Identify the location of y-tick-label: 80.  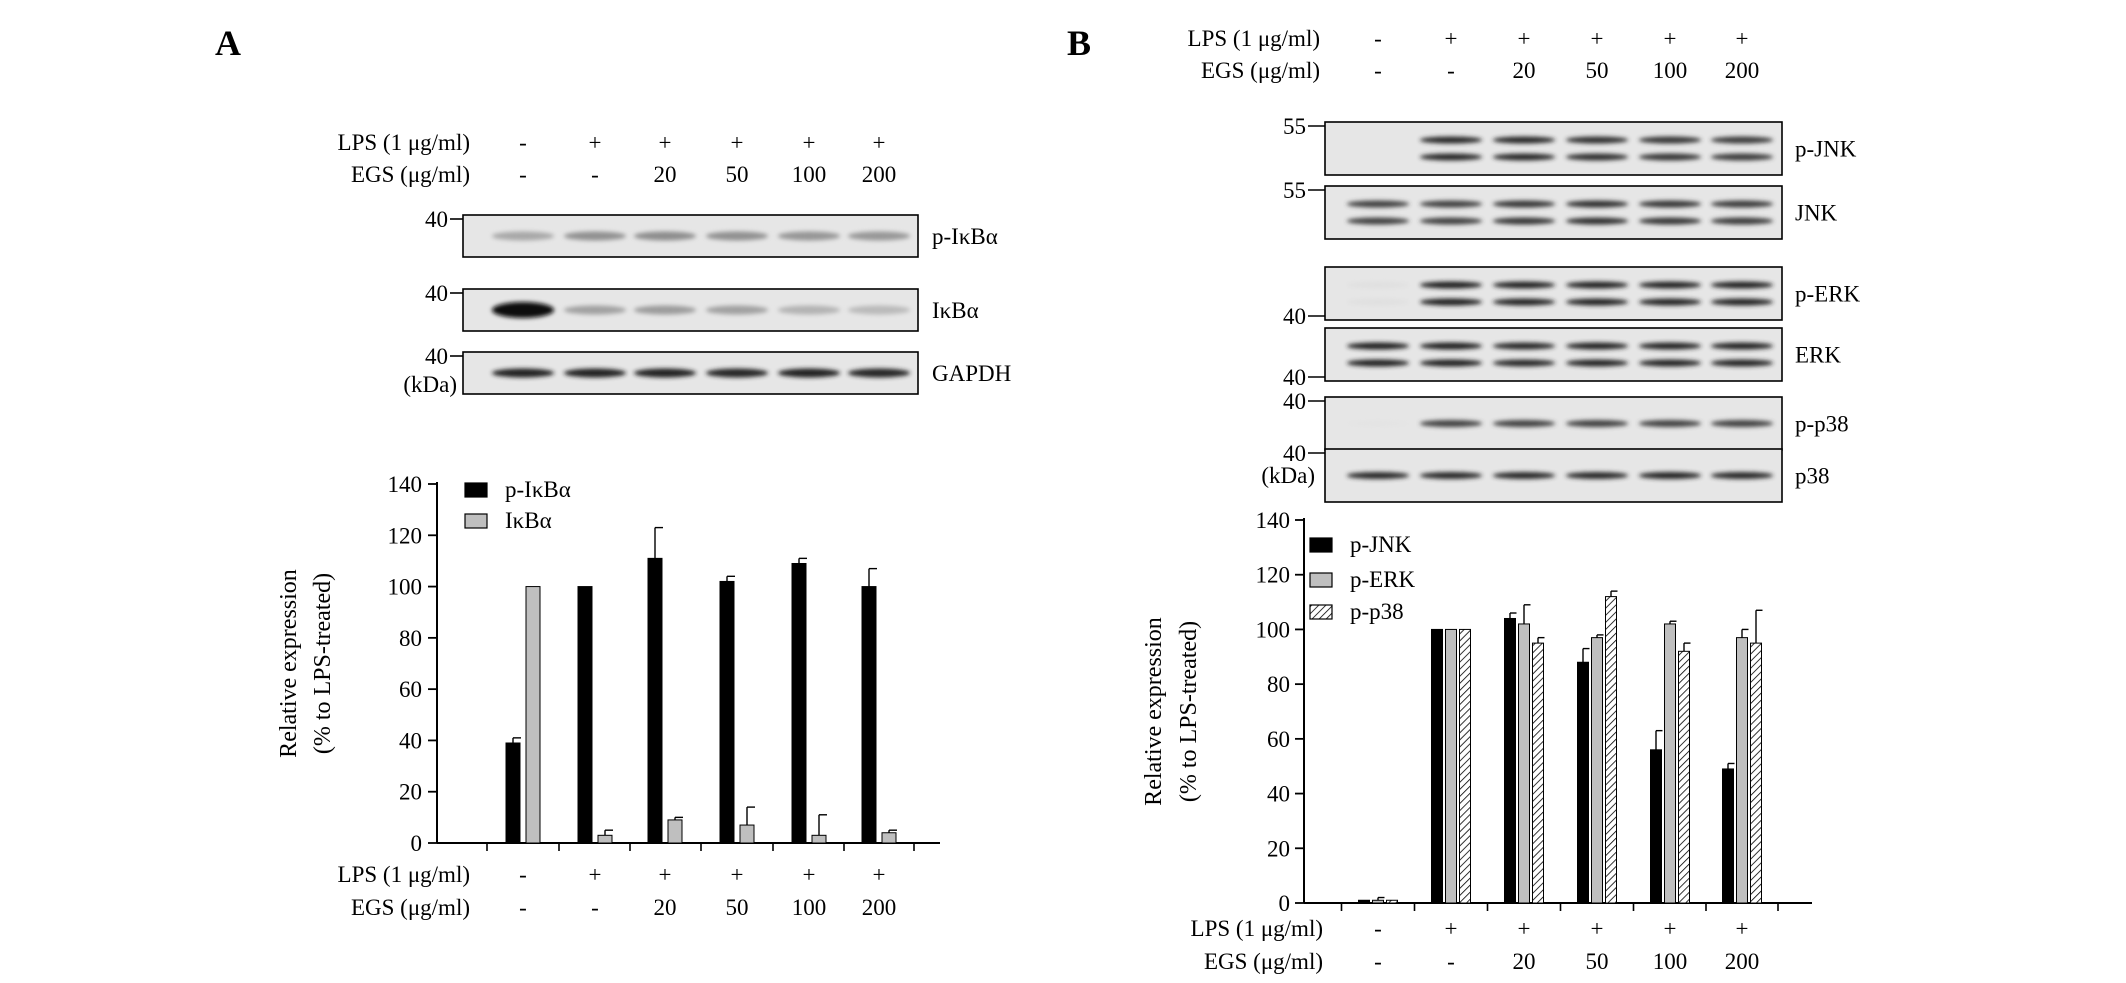
(1278, 684).